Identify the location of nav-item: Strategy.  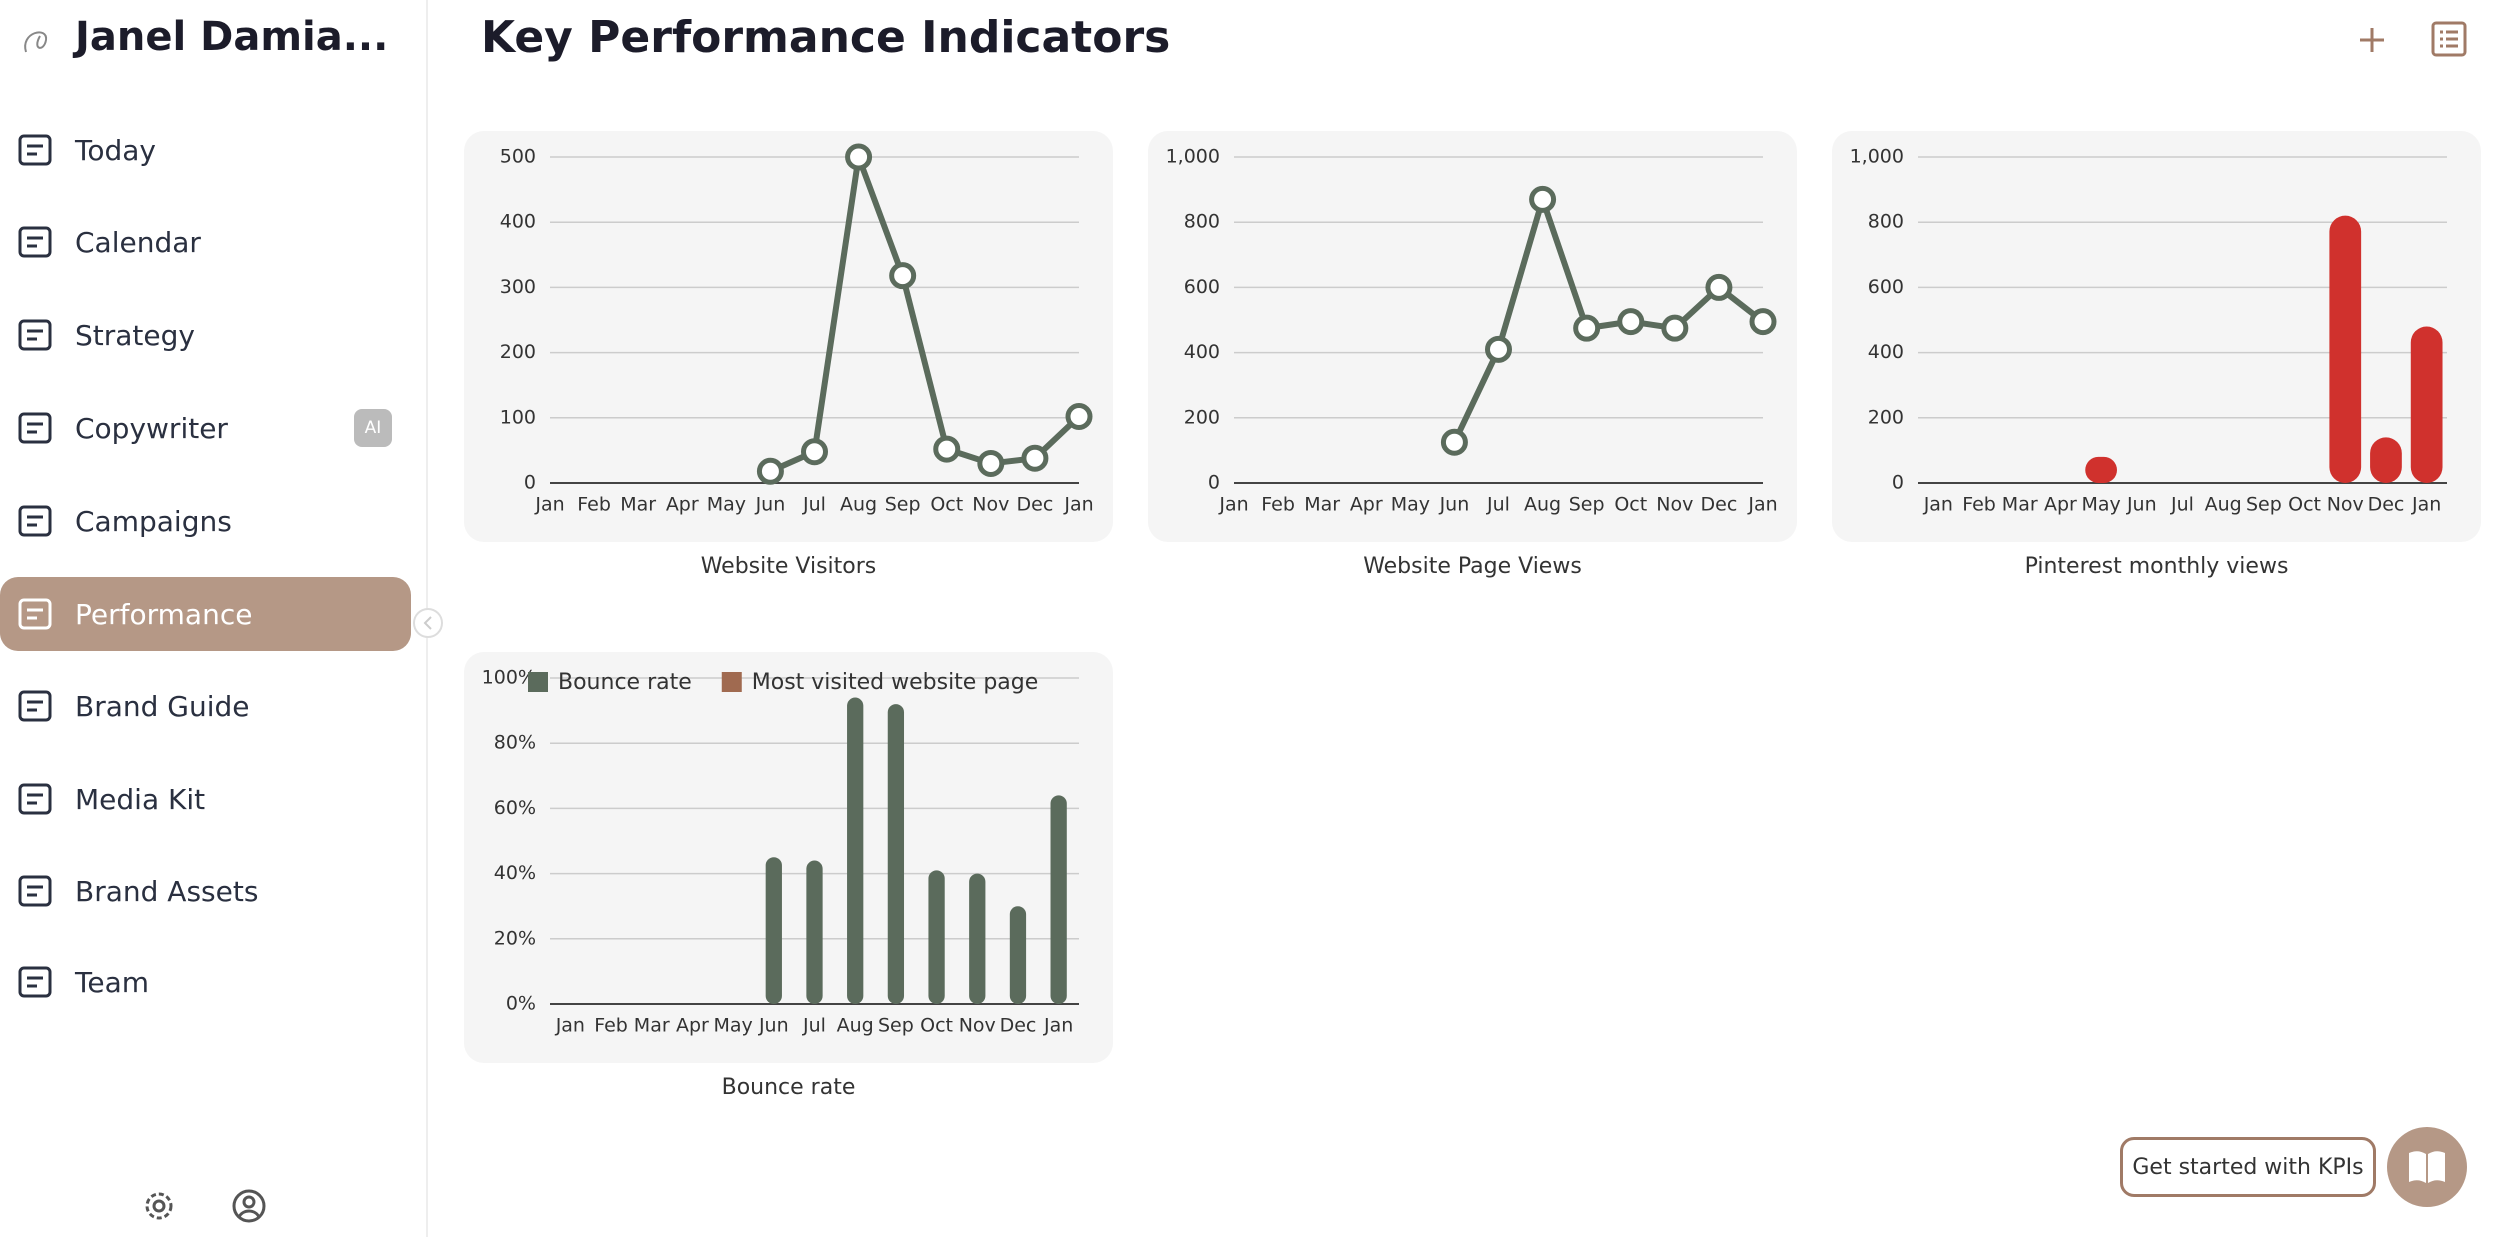
(205, 335).